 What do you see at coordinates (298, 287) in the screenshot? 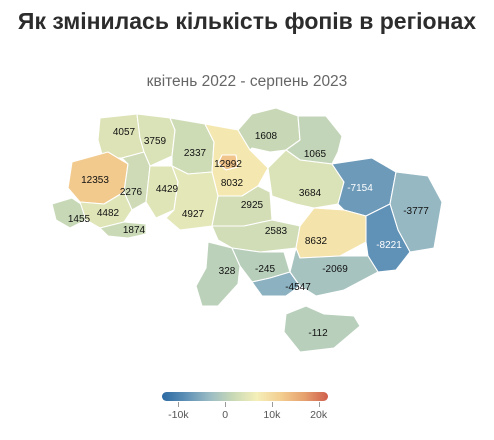
I see `region-24-value-label: -4547` at bounding box center [298, 287].